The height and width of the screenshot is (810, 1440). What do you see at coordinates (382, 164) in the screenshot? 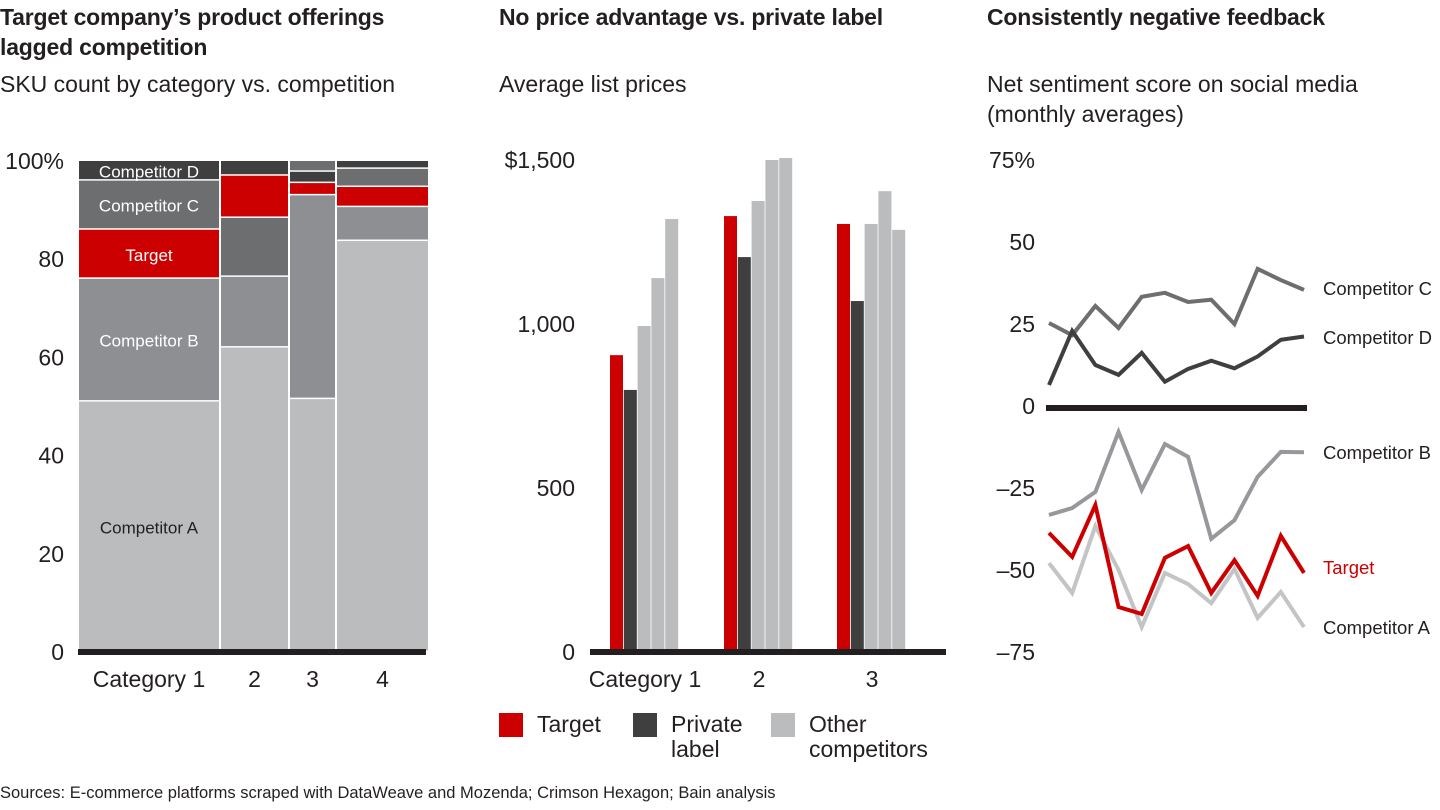
I see `bar-segment-4-competitor-d` at bounding box center [382, 164].